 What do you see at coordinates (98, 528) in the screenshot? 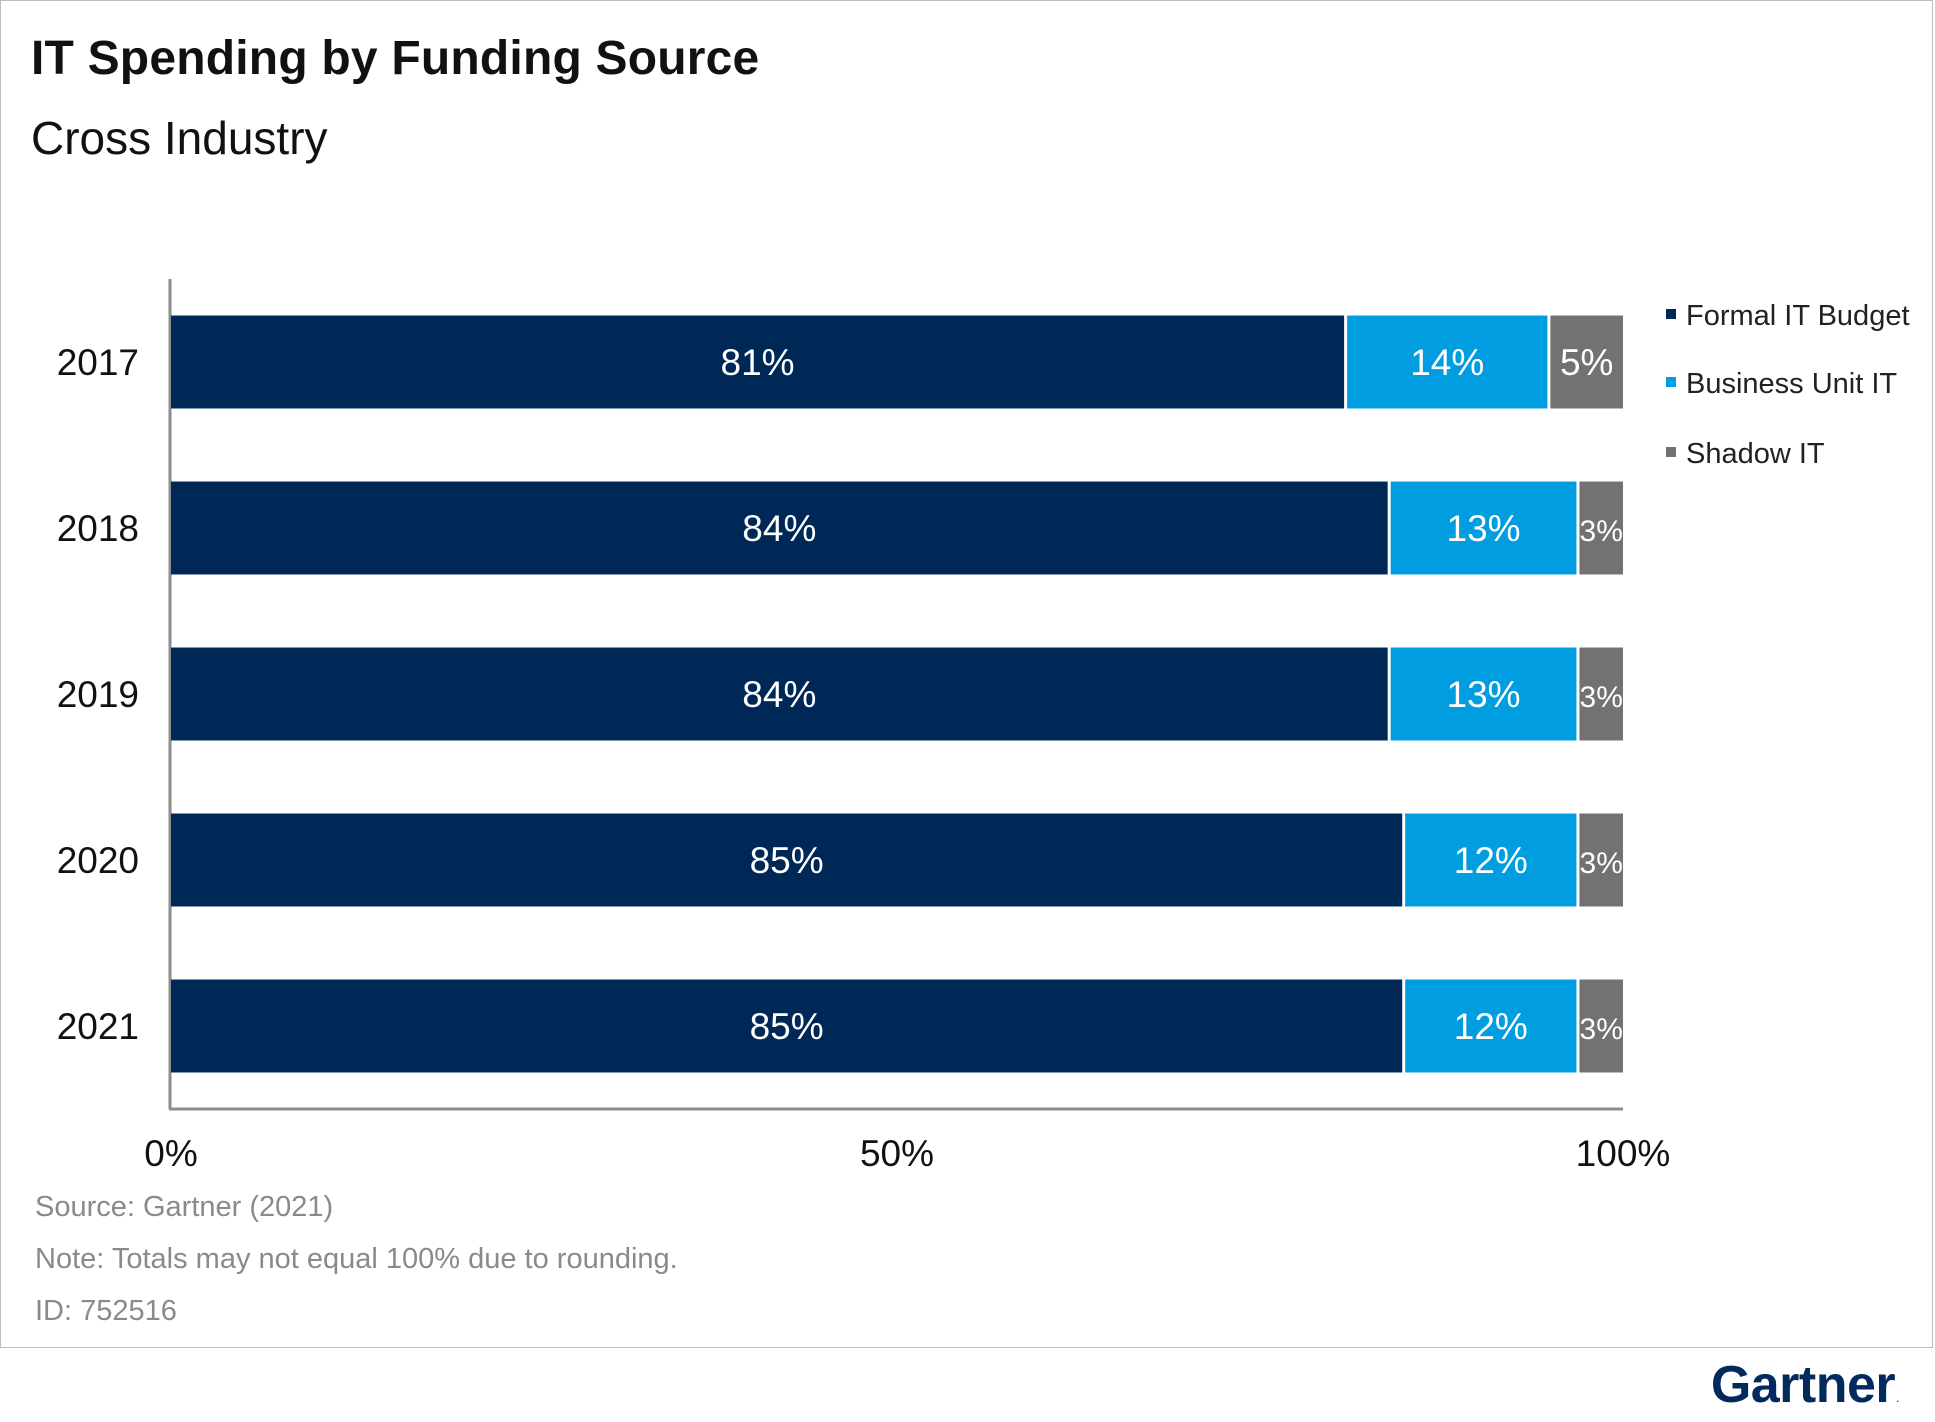
I see `y-tick-label: 2018` at bounding box center [98, 528].